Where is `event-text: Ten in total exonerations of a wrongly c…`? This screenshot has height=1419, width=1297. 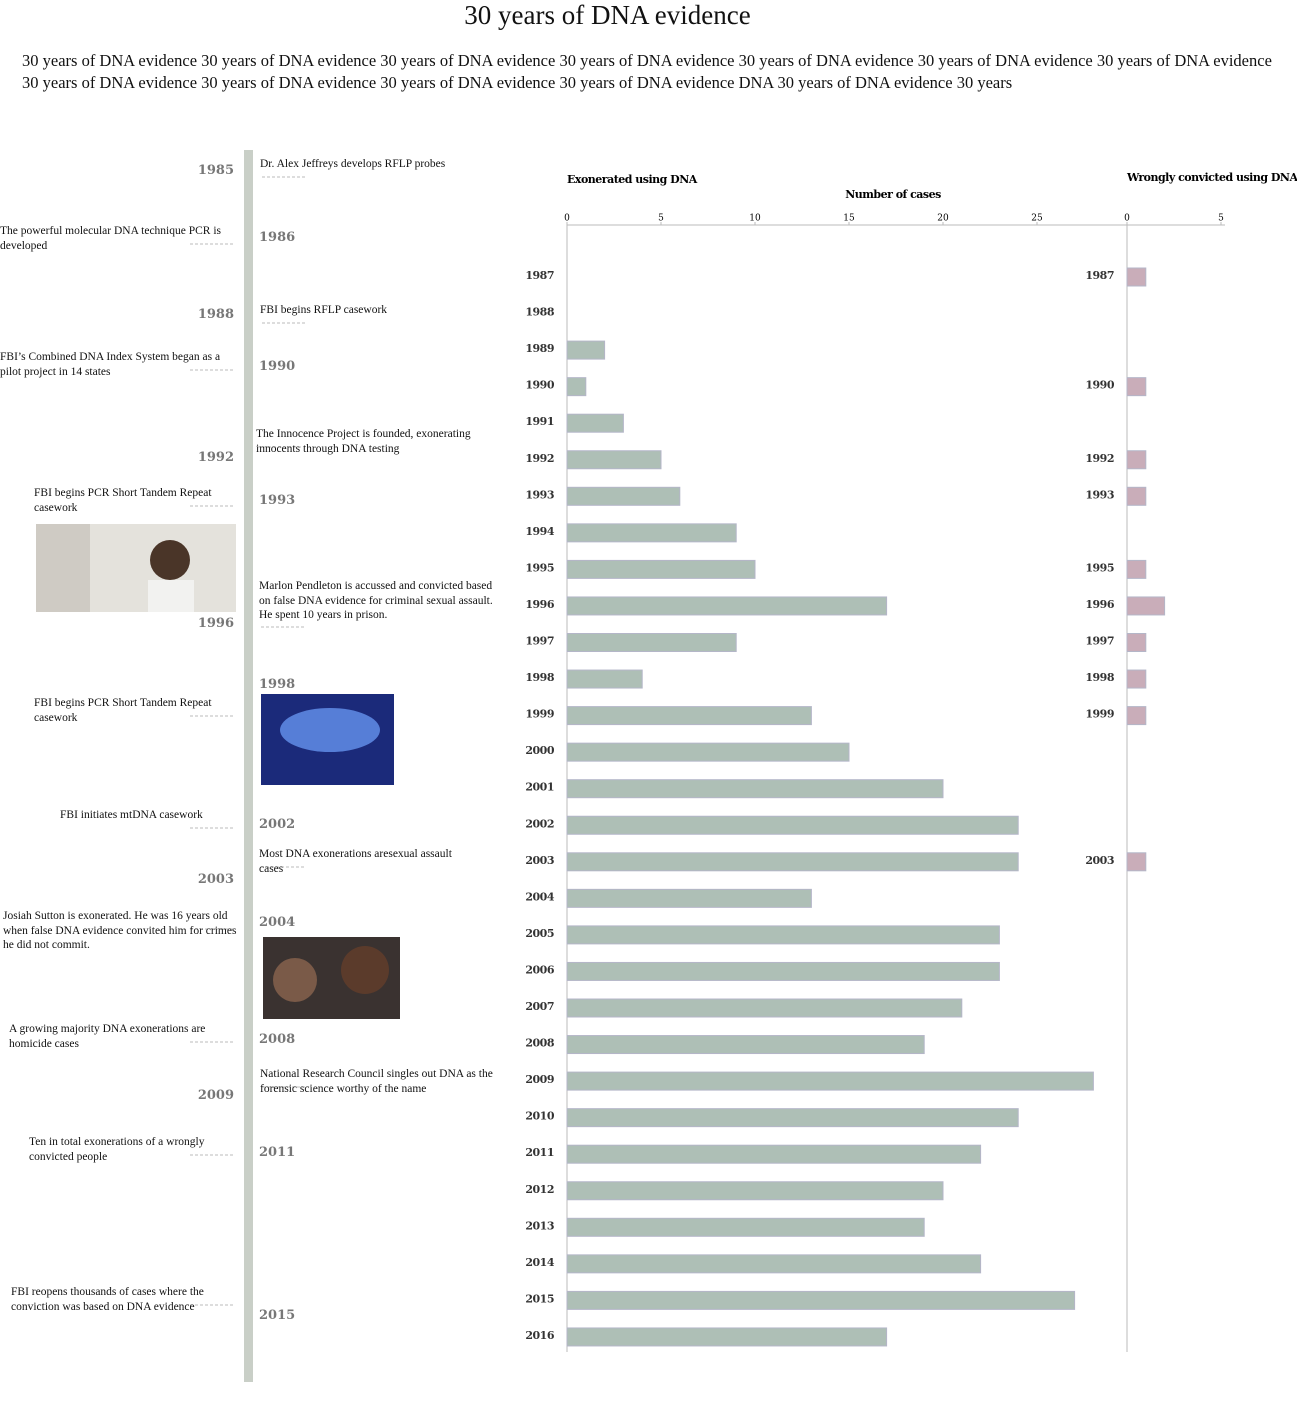
event-text: Ten in total exonerations of a wrongly c… is located at coordinates (117, 1149).